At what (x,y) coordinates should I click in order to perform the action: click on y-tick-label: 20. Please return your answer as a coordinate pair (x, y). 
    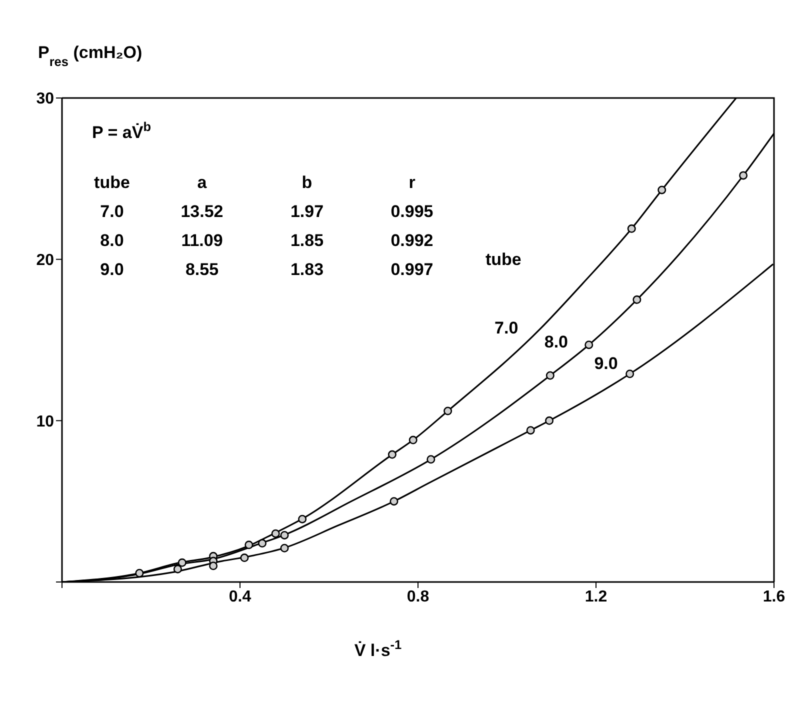
    Looking at the image, I should click on (45, 261).